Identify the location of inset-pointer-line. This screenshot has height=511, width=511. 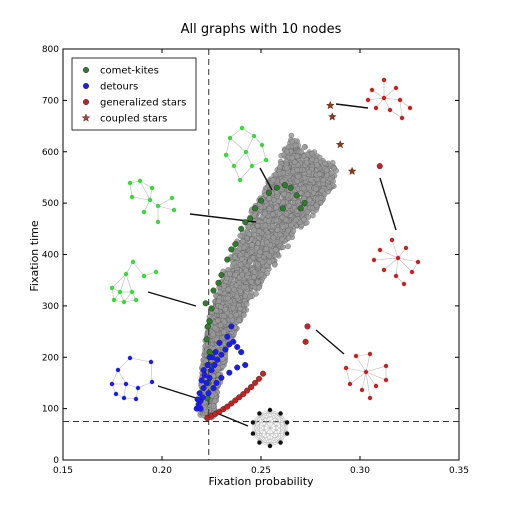
(388, 204).